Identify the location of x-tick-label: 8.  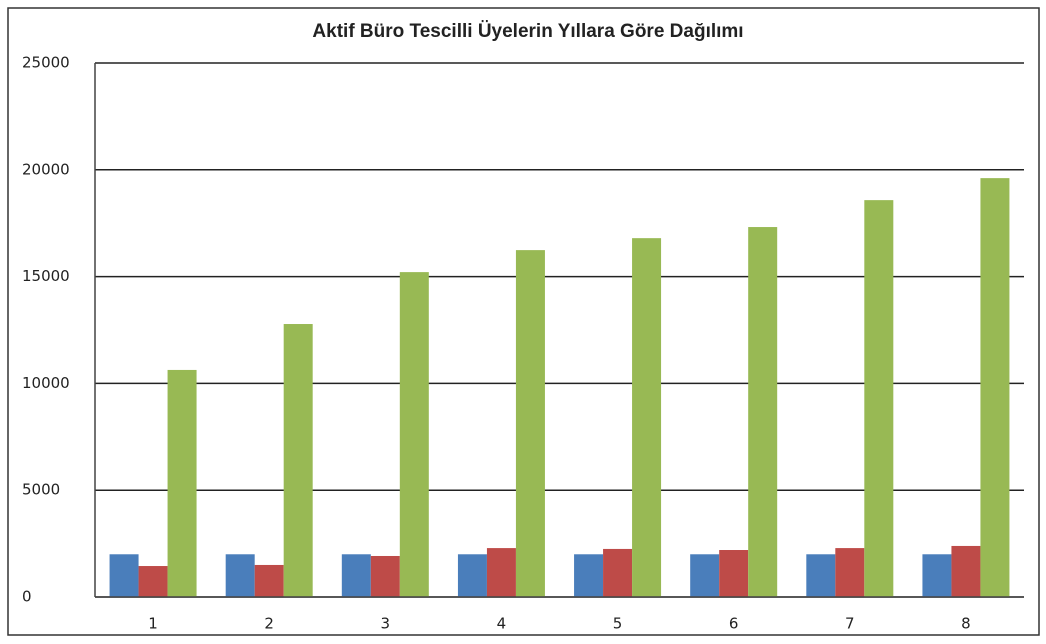
(966, 624).